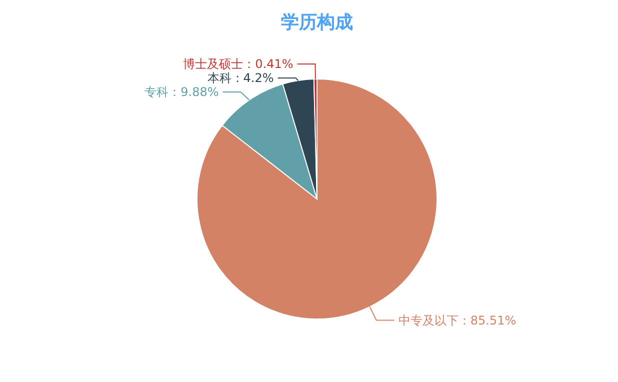 The height and width of the screenshot is (382, 618). Describe the element at coordinates (317, 22) in the screenshot. I see `title: 学历构成` at that location.